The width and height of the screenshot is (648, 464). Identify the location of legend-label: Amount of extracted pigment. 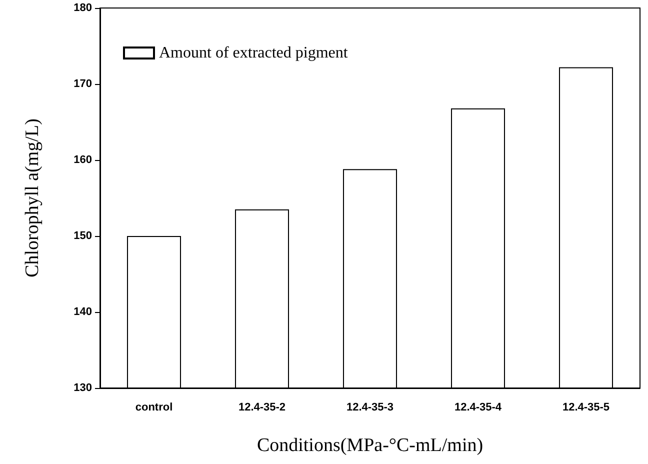
(253, 53).